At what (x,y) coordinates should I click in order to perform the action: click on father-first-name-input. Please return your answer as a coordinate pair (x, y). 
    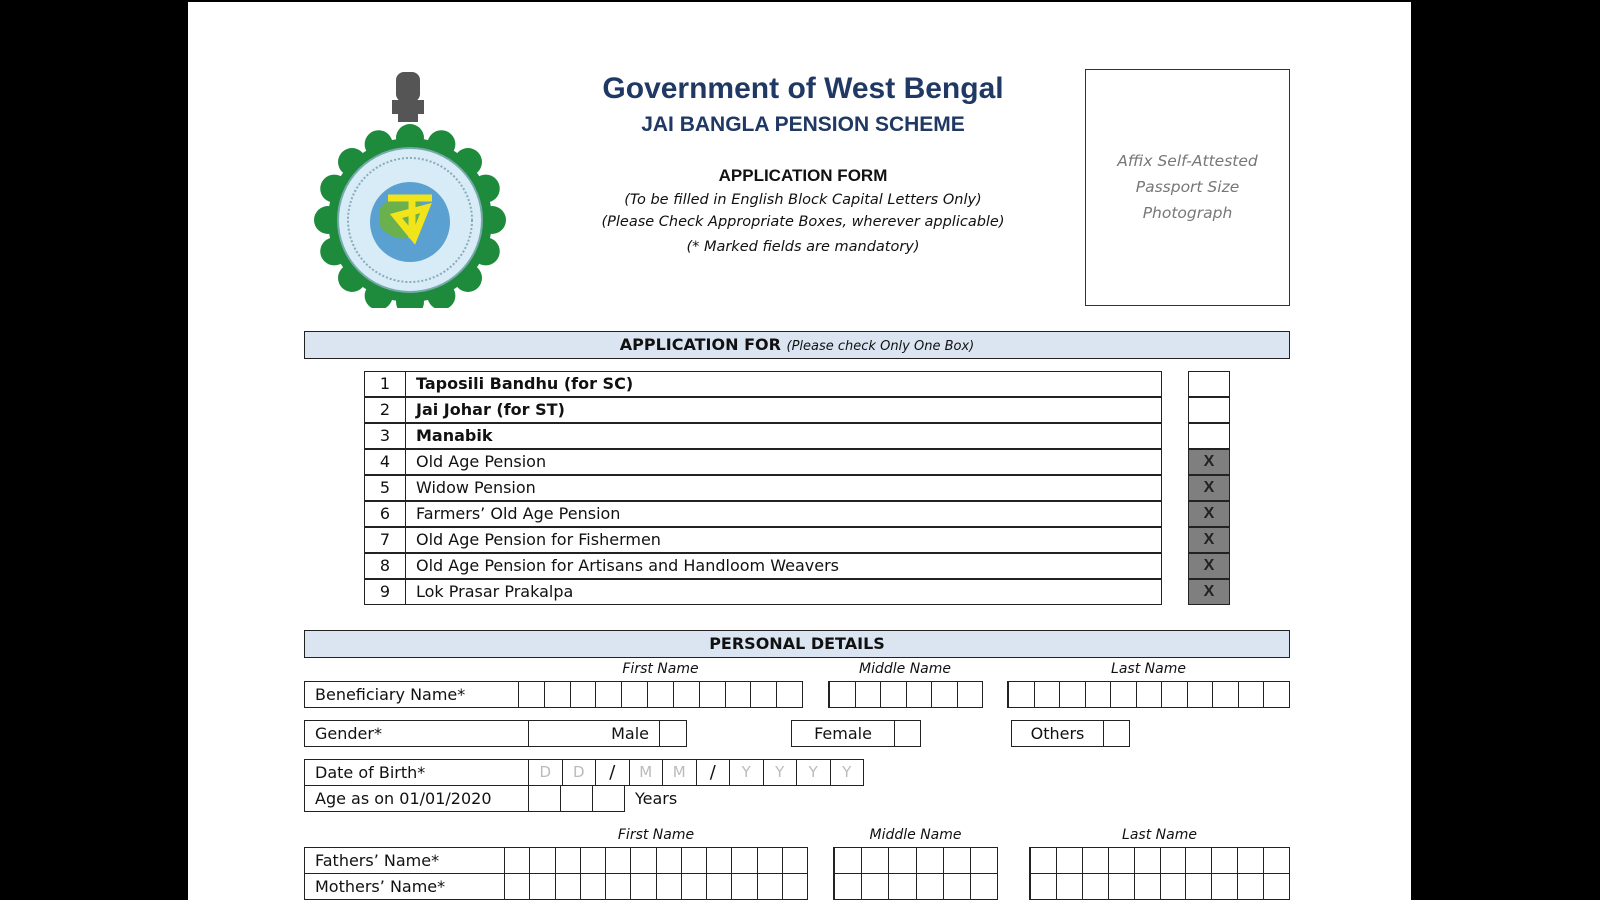
    Looking at the image, I should click on (656, 860).